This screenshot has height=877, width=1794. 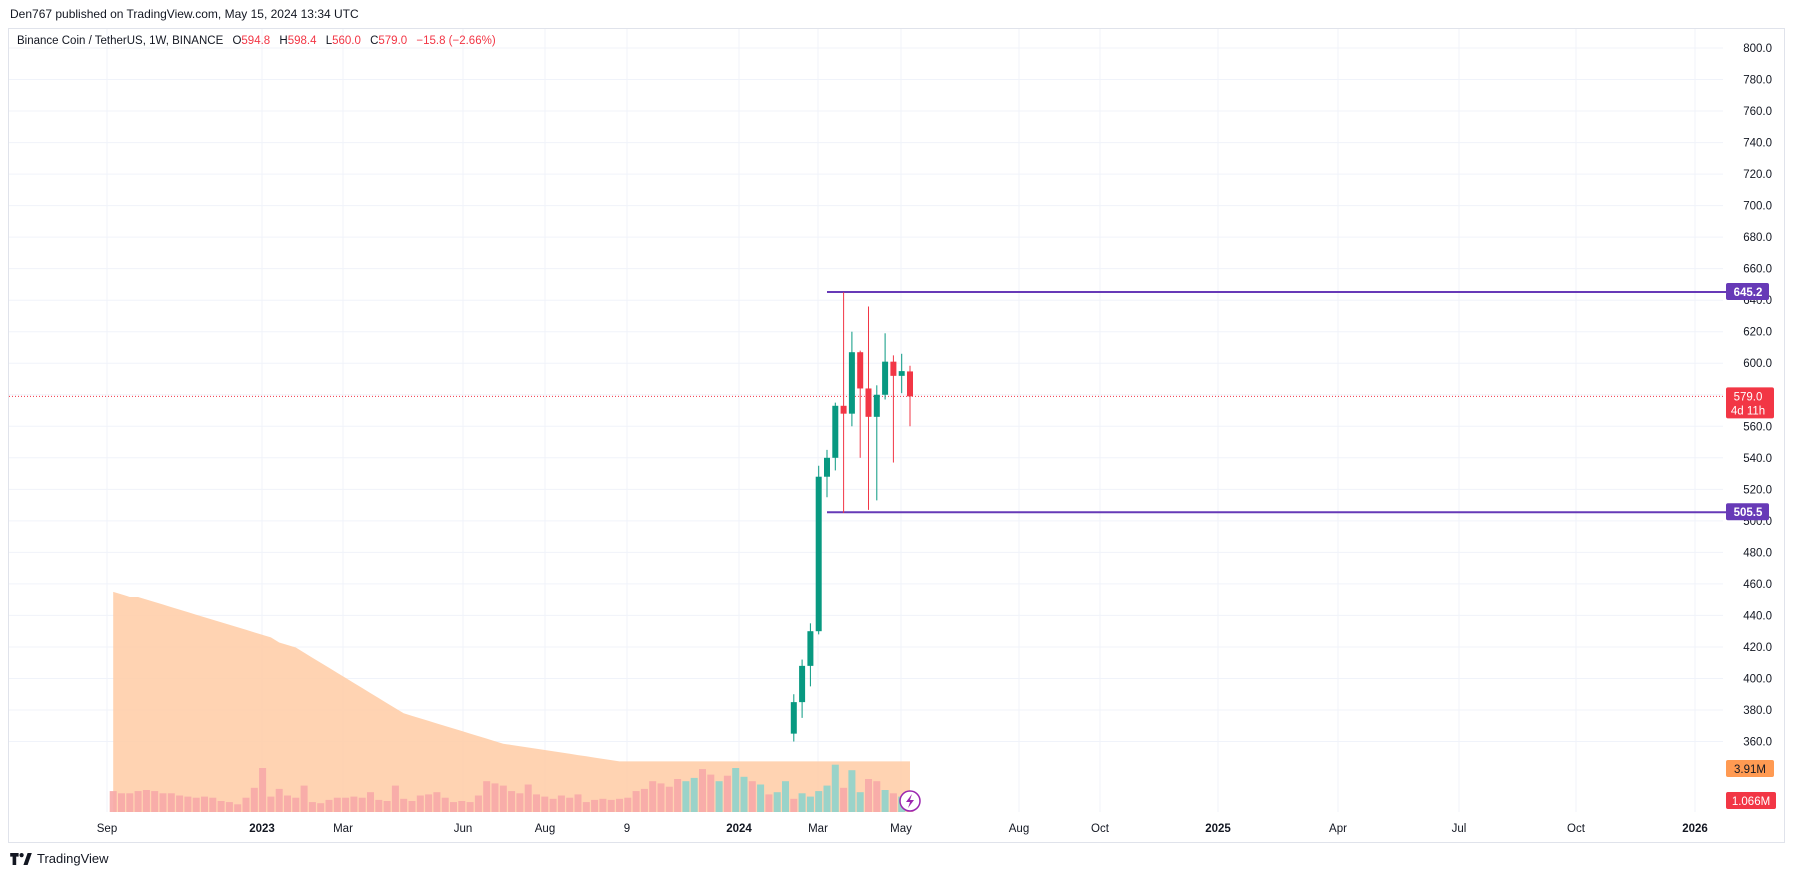 What do you see at coordinates (283, 41) in the screenshot?
I see `high-key: H` at bounding box center [283, 41].